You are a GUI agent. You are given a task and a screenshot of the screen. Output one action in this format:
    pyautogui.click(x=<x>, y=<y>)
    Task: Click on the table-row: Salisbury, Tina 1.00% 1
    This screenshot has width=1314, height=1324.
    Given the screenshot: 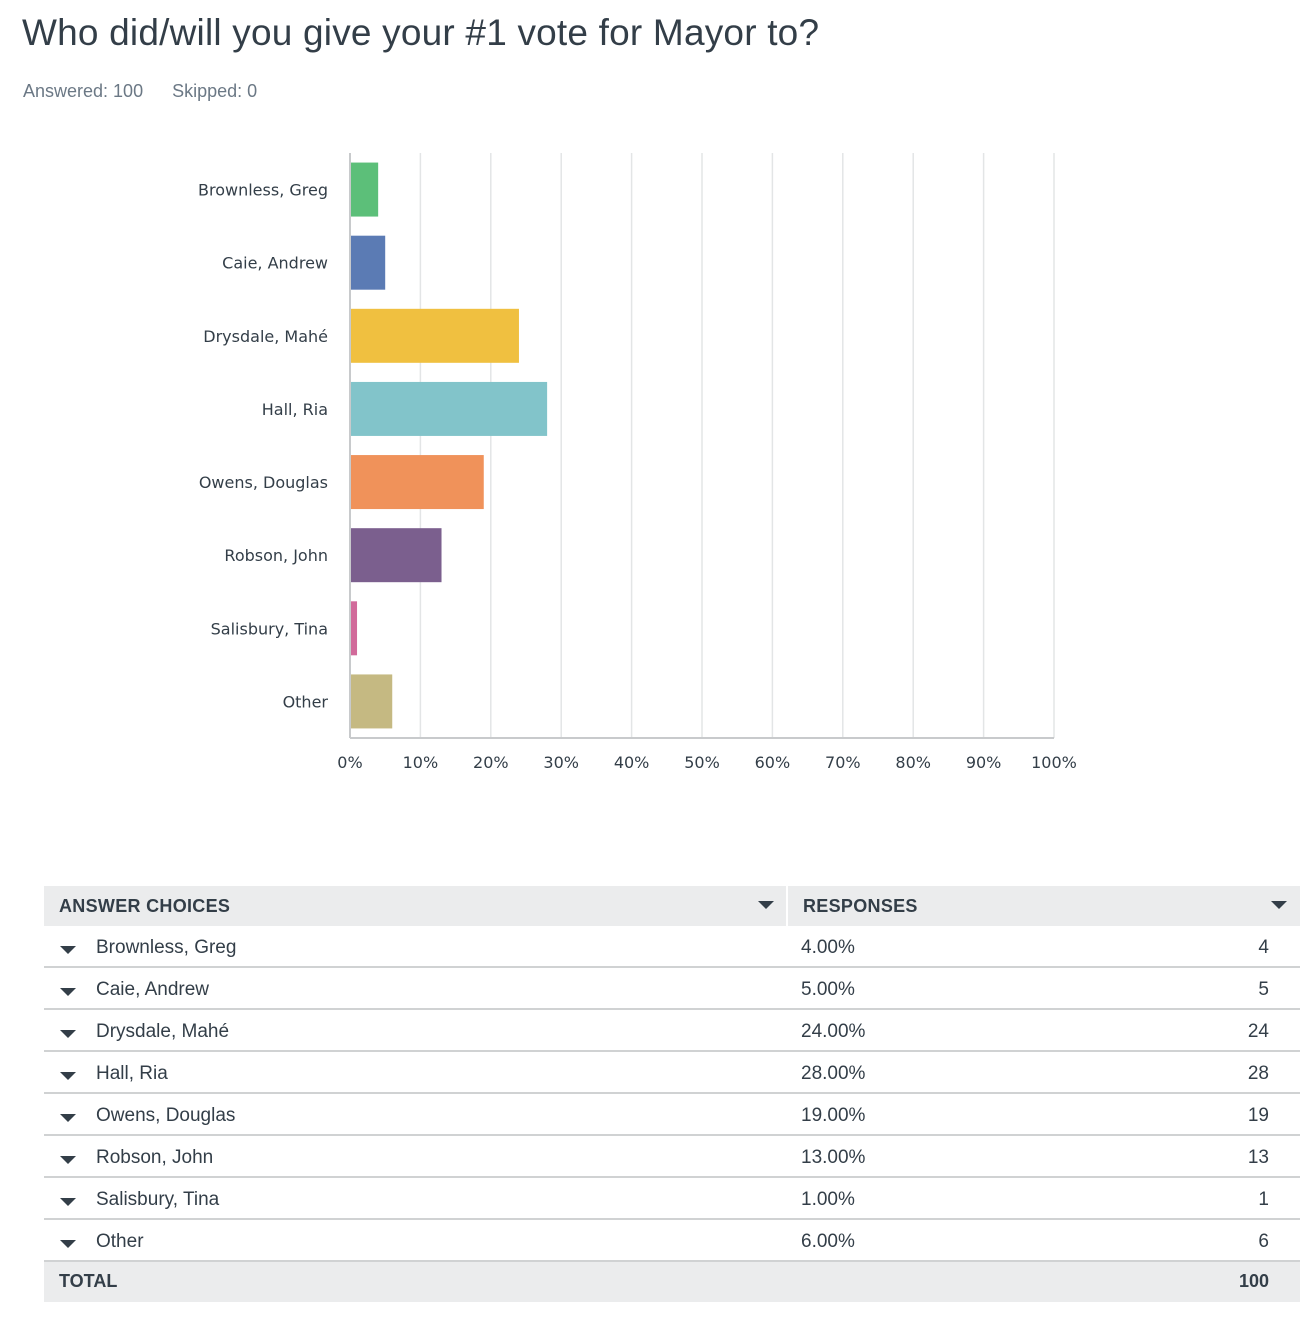 What is the action you would take?
    pyautogui.click(x=672, y=1199)
    